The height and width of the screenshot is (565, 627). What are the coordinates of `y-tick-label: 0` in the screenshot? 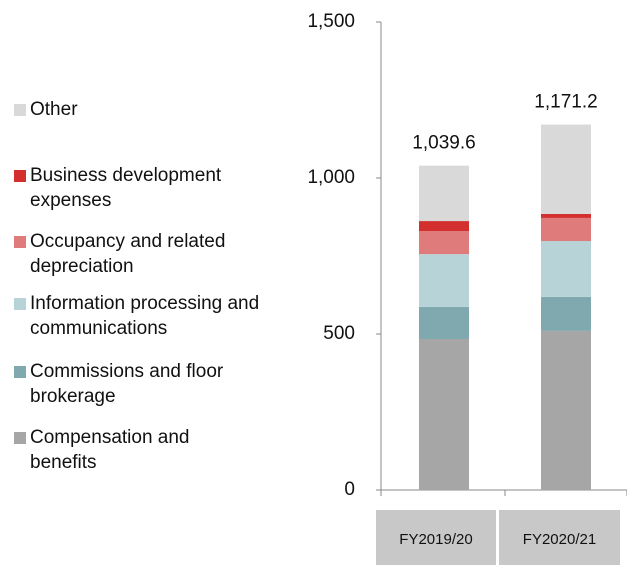 It's located at (349, 489).